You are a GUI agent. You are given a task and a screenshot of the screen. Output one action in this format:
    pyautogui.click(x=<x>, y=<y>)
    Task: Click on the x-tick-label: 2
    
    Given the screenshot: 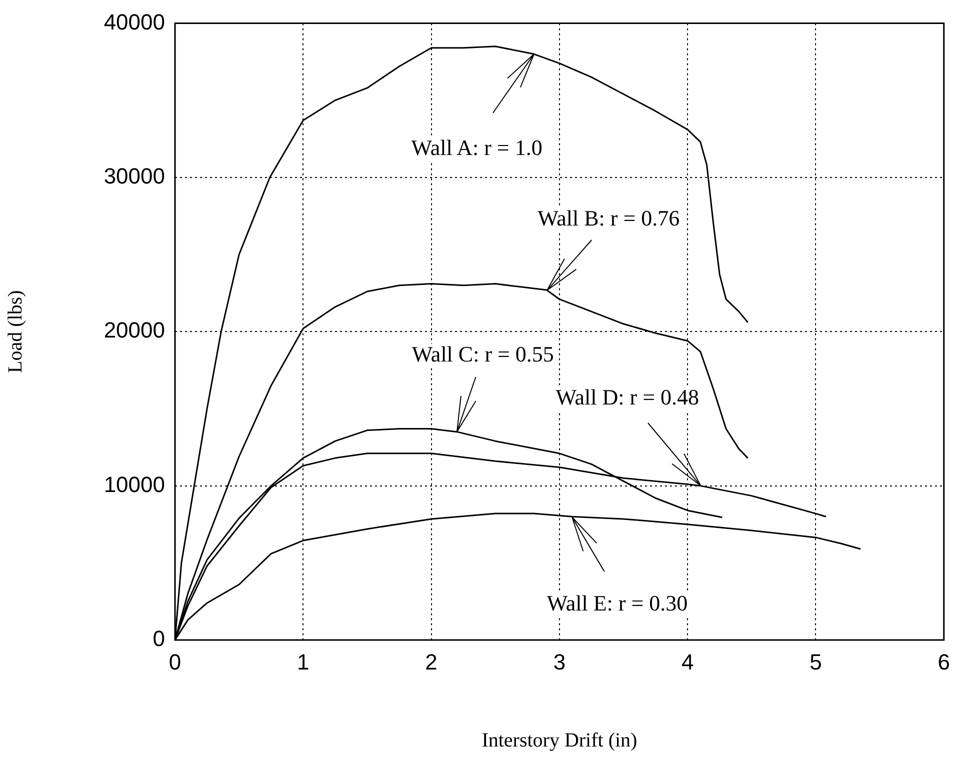 What is the action you would take?
    pyautogui.click(x=431, y=661)
    